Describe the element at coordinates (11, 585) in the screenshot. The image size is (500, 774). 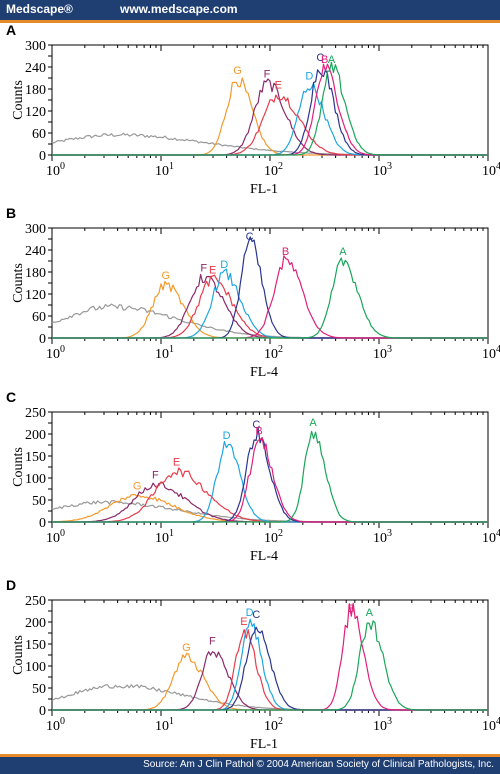
I see `panel-label-D: D` at that location.